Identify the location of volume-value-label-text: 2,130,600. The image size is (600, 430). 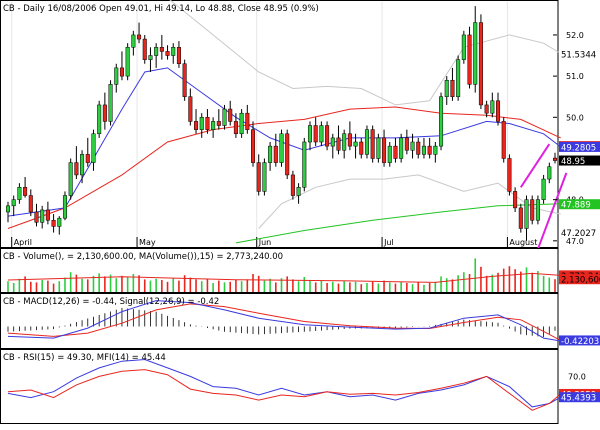
(580, 281).